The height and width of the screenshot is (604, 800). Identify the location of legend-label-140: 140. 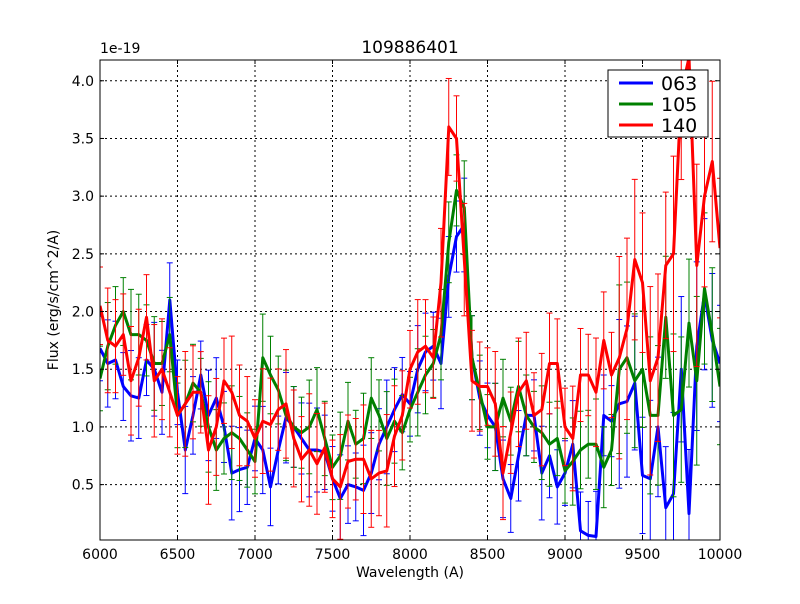
(679, 126).